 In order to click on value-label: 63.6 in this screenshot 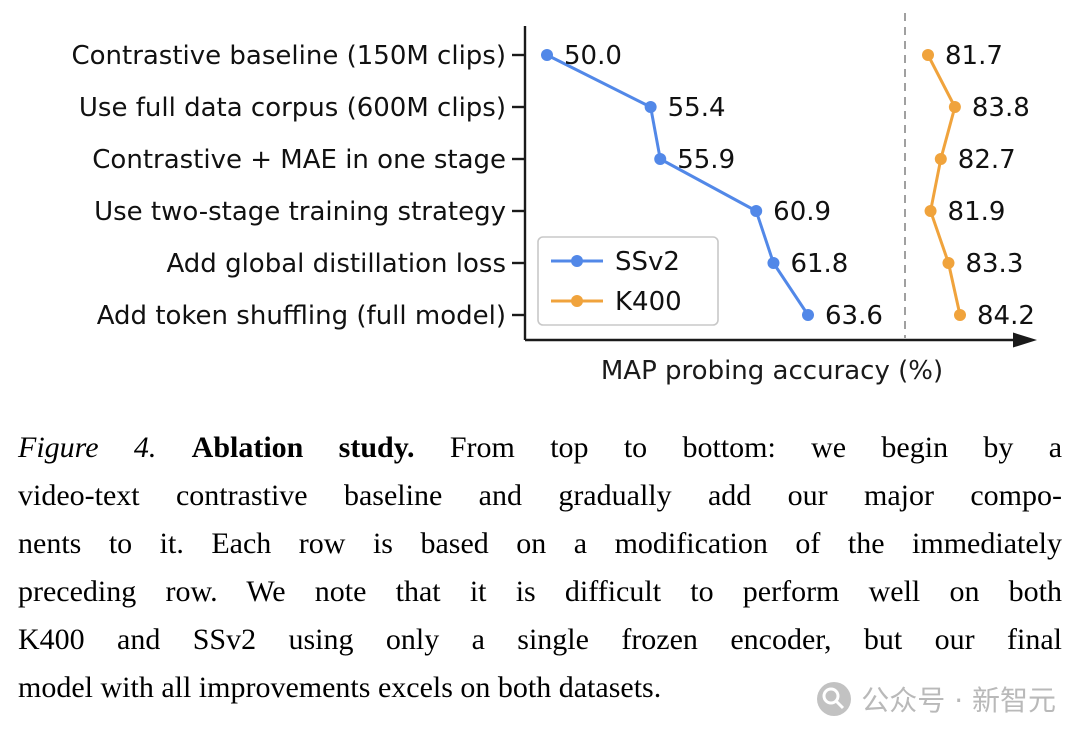, I will do `click(854, 316)`.